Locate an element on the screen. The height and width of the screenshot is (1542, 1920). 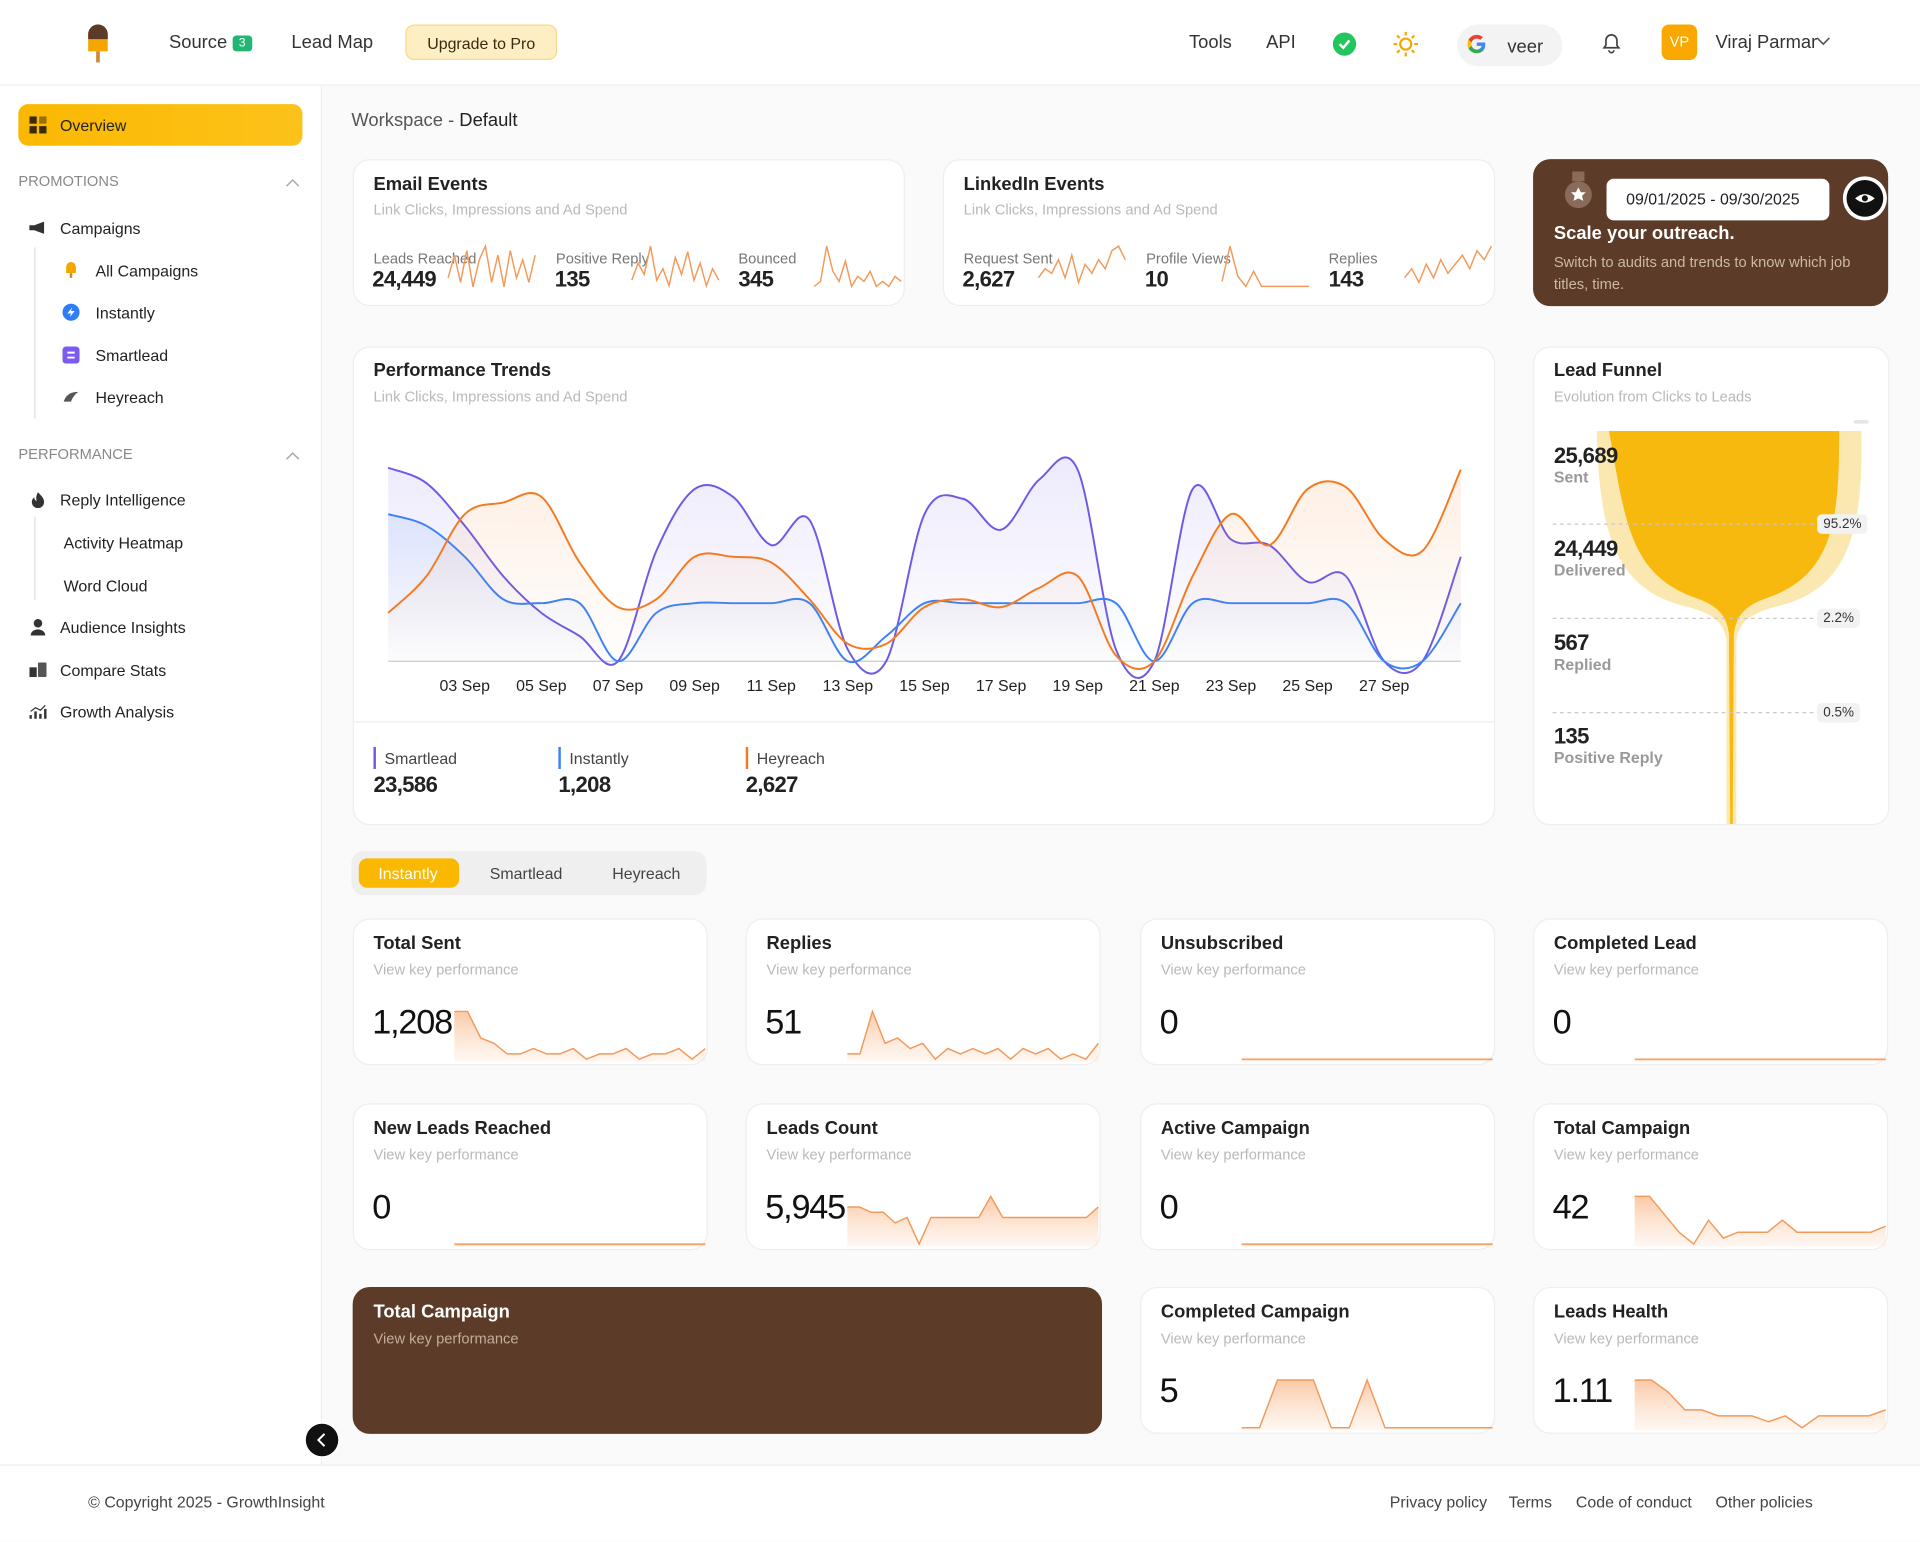
card-title: Active Campaign is located at coordinates (1235, 1128).